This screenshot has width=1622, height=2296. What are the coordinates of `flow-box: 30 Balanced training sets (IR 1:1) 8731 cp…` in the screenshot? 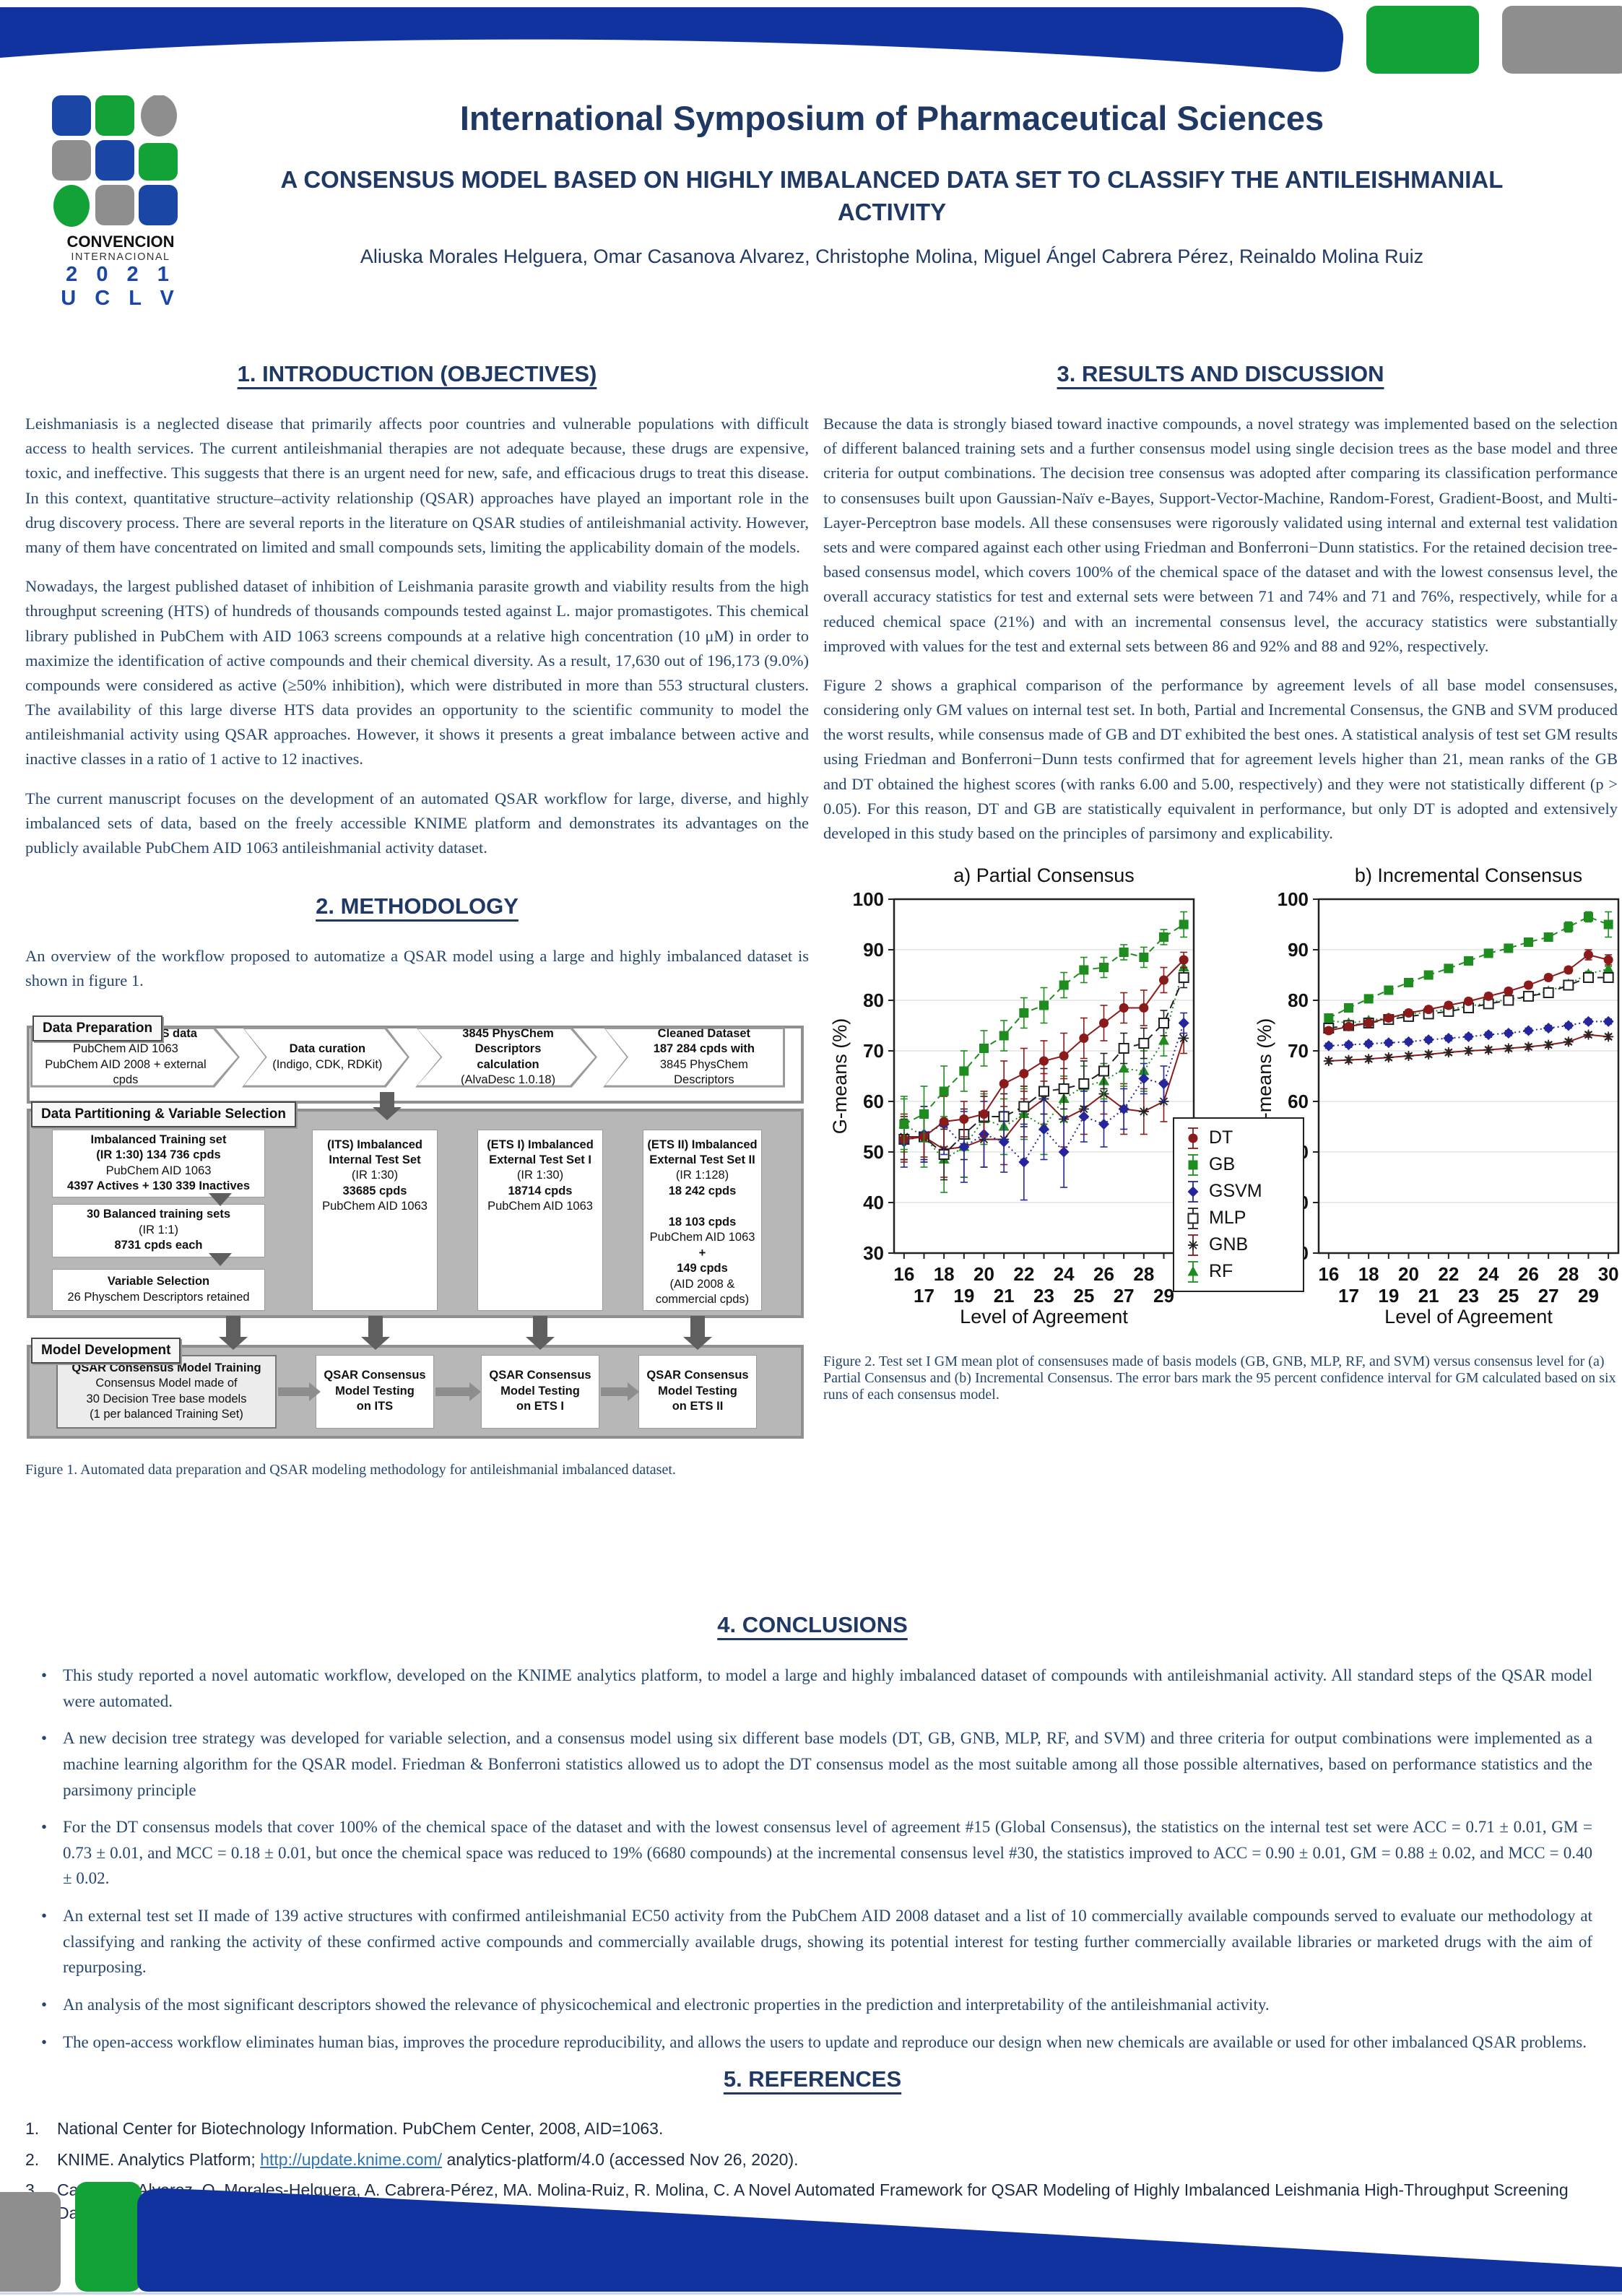 It's located at (158, 1230).